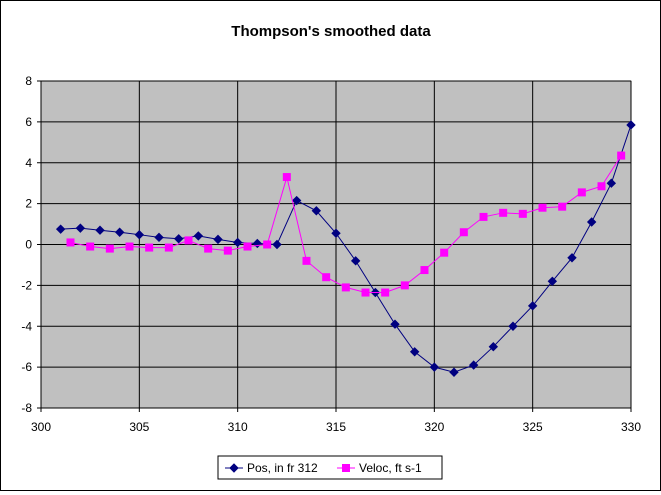 Image resolution: width=661 pixels, height=495 pixels. What do you see at coordinates (336, 427) in the screenshot?
I see `x-tick-label: 315` at bounding box center [336, 427].